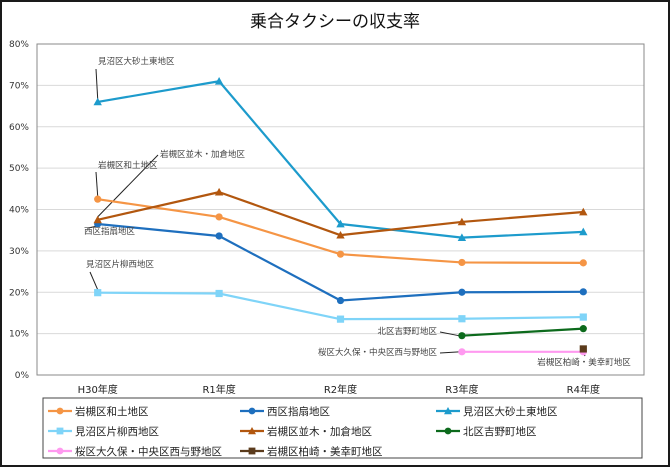 This screenshot has height=467, width=670. I want to click on legend-item: 岩槻区和土地区, so click(98, 411).